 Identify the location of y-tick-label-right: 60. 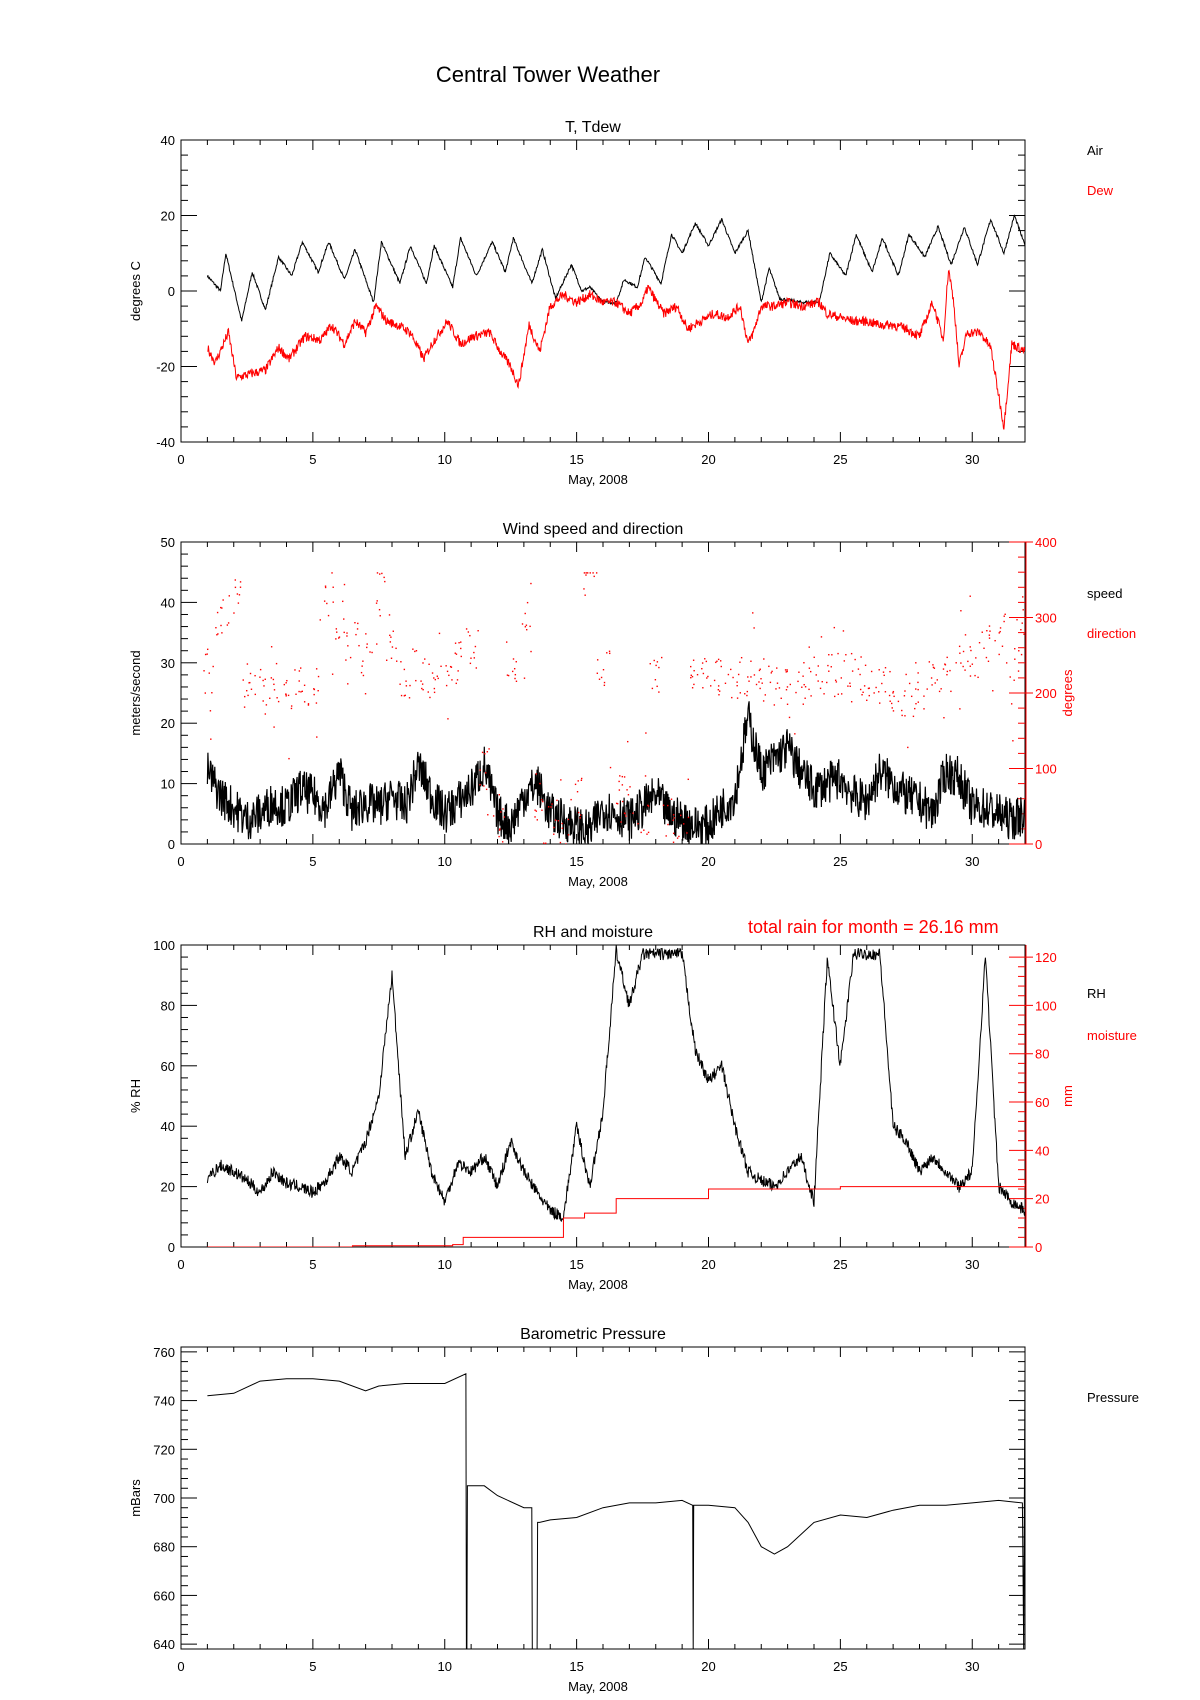
(1042, 1102).